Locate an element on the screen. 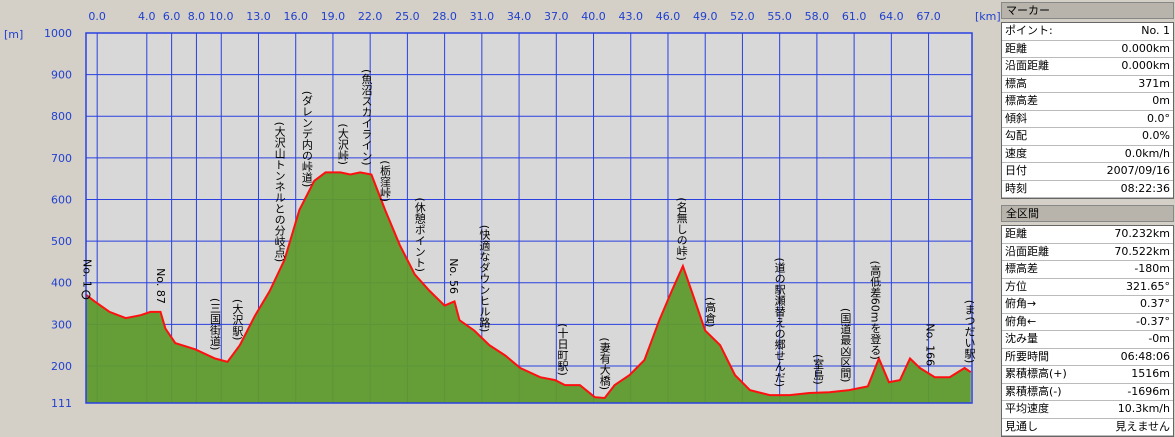 The image size is (1175, 437). row-label: 沈み量 is located at coordinates (1021, 338).